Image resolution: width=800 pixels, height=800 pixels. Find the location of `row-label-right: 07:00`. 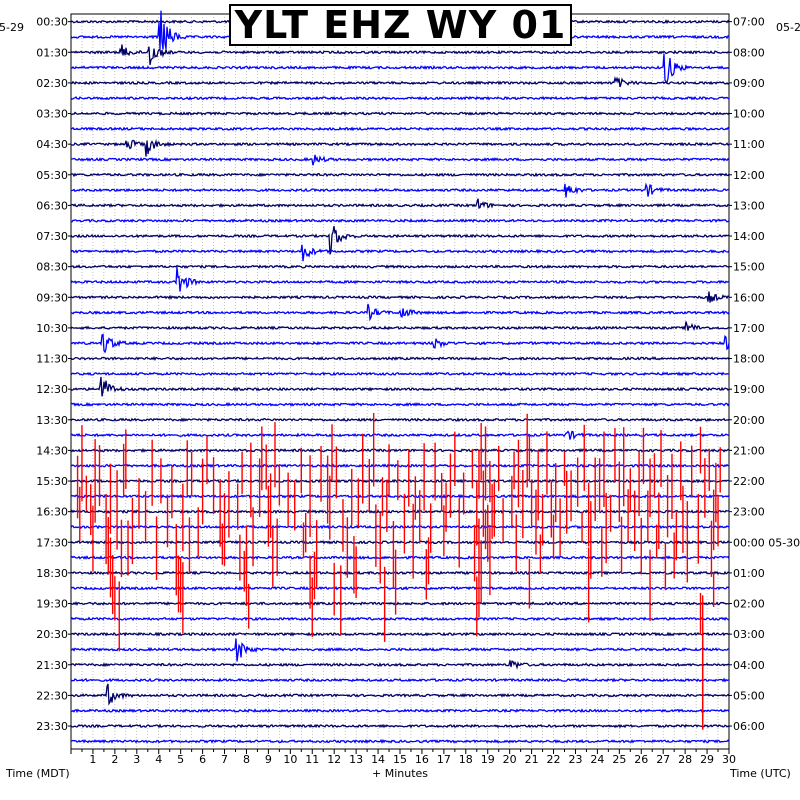

row-label-right: 07:00 is located at coordinates (749, 22).